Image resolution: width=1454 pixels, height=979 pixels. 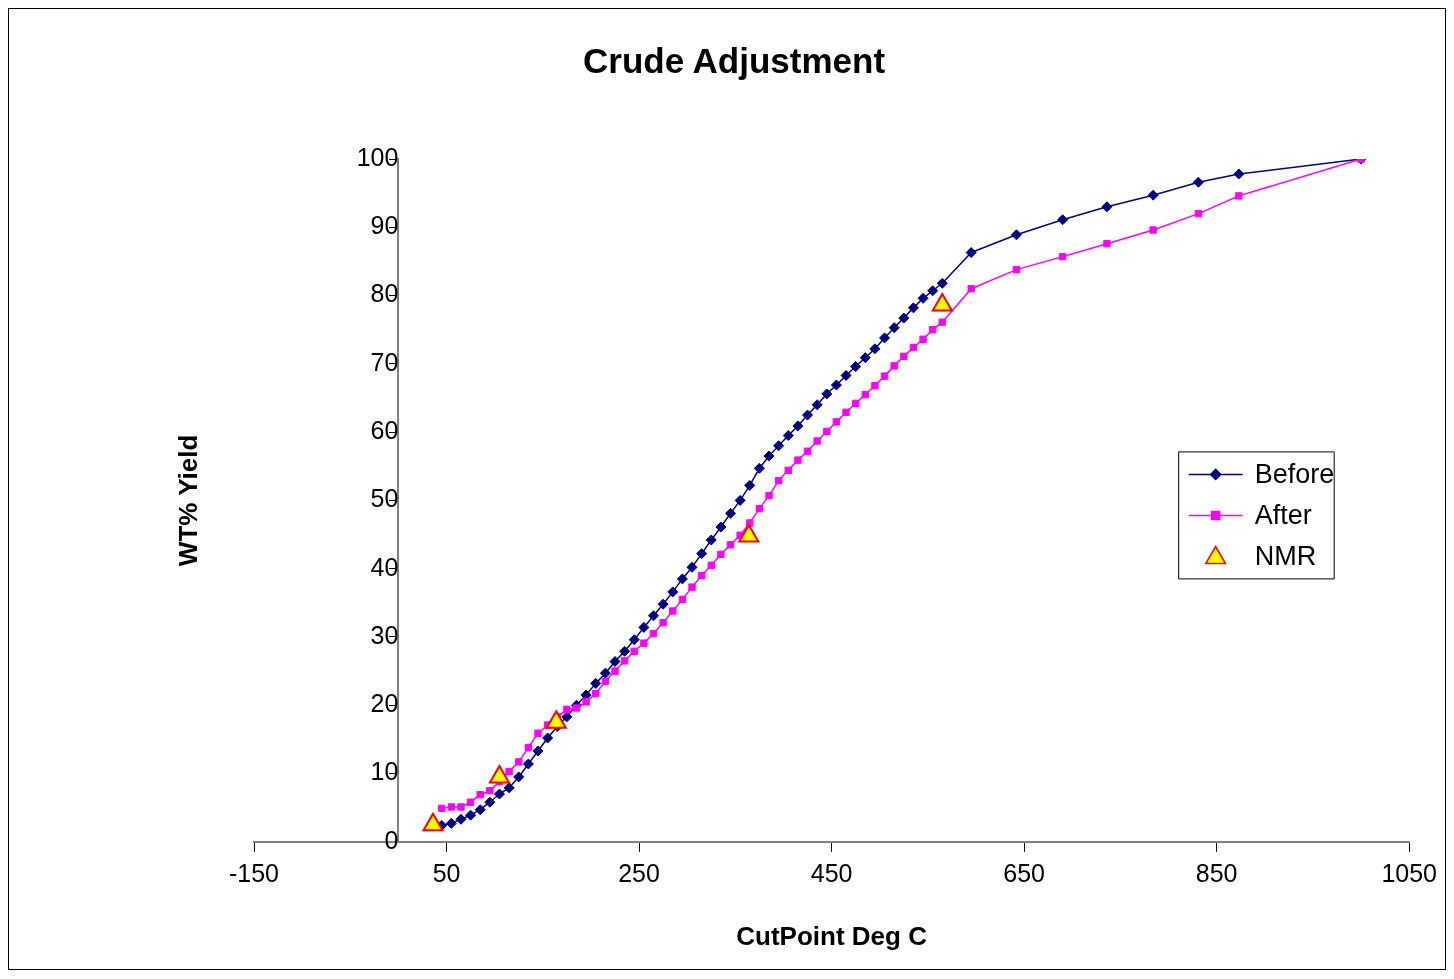 What do you see at coordinates (384, 634) in the screenshot?
I see `y-tick-label: 30` at bounding box center [384, 634].